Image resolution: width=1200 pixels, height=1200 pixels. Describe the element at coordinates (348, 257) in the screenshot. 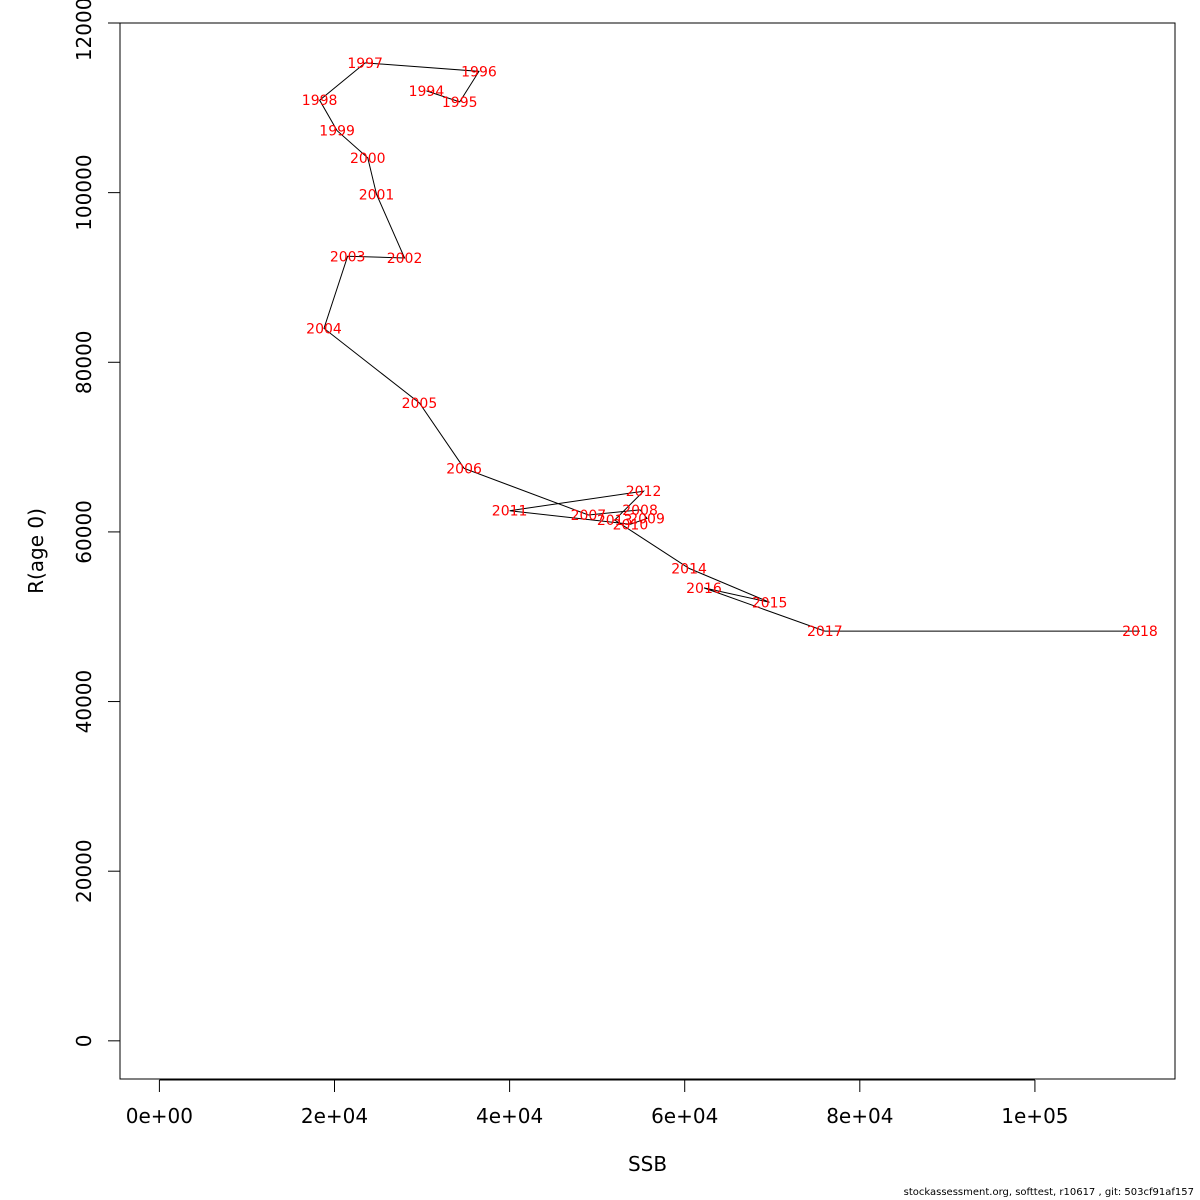

I see `year-label-2003: 2003` at that location.